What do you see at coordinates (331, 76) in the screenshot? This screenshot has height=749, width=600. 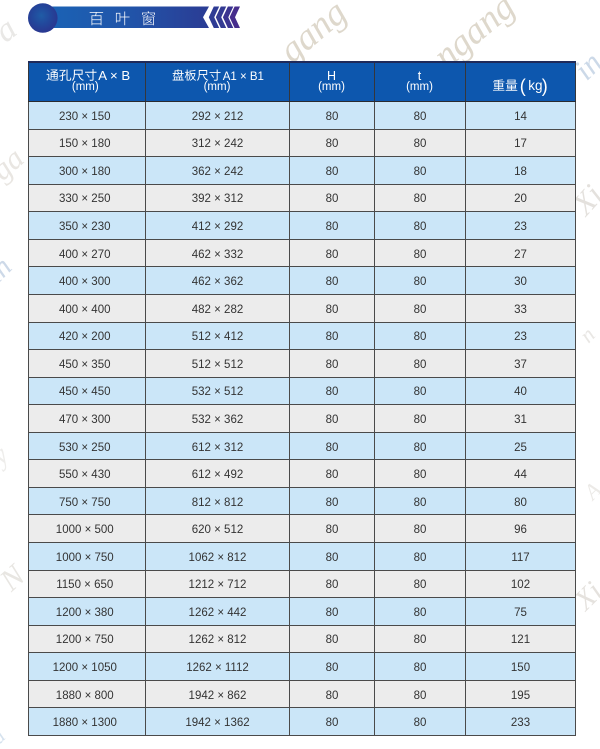 I see `svg-text: H` at bounding box center [331, 76].